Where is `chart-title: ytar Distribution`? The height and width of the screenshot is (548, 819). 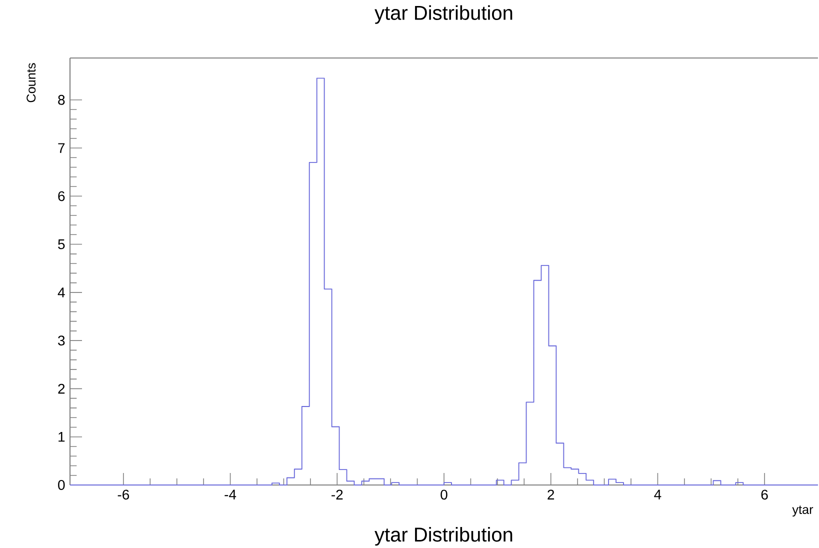
chart-title: ytar Distribution is located at coordinates (443, 14).